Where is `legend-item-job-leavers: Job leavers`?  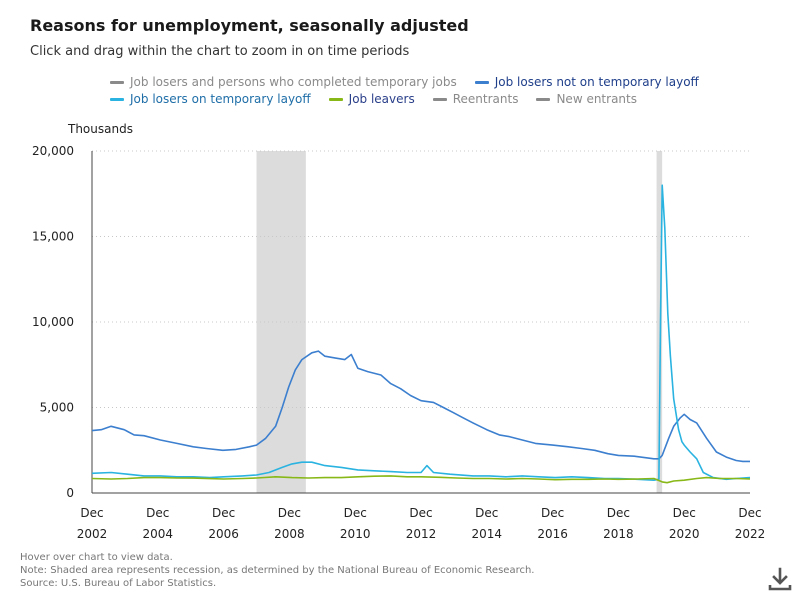
legend-item-job-leavers: Job leavers is located at coordinates (371, 99).